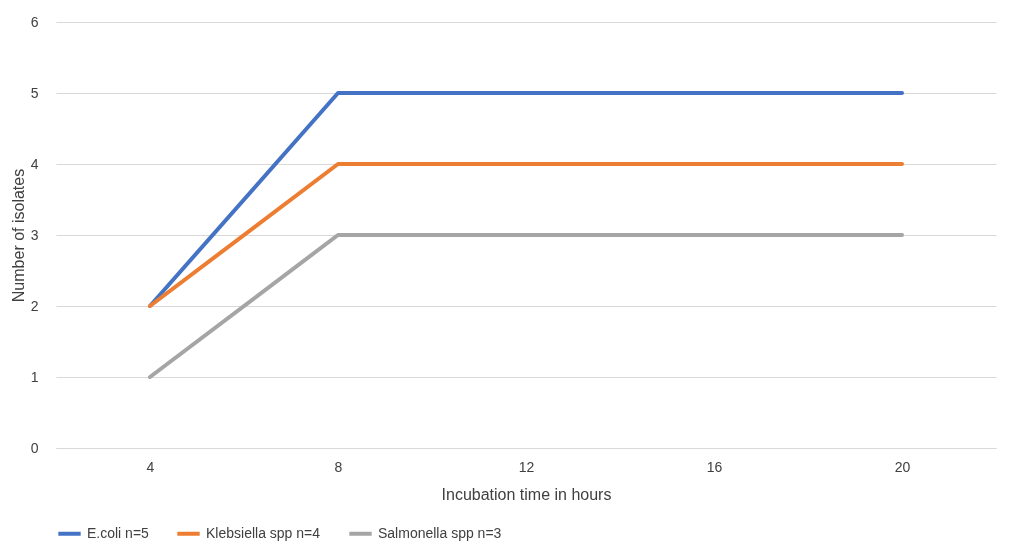 The height and width of the screenshot is (552, 1016). What do you see at coordinates (526, 494) in the screenshot?
I see `x-axis-title: Incubation time in hours` at bounding box center [526, 494].